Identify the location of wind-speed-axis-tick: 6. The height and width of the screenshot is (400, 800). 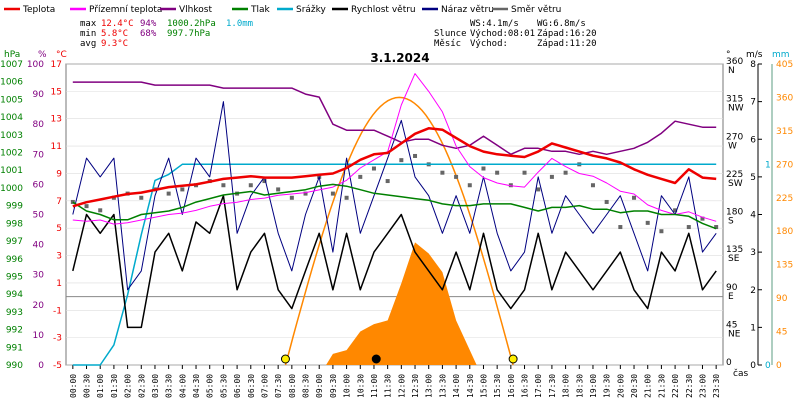
(753, 140).